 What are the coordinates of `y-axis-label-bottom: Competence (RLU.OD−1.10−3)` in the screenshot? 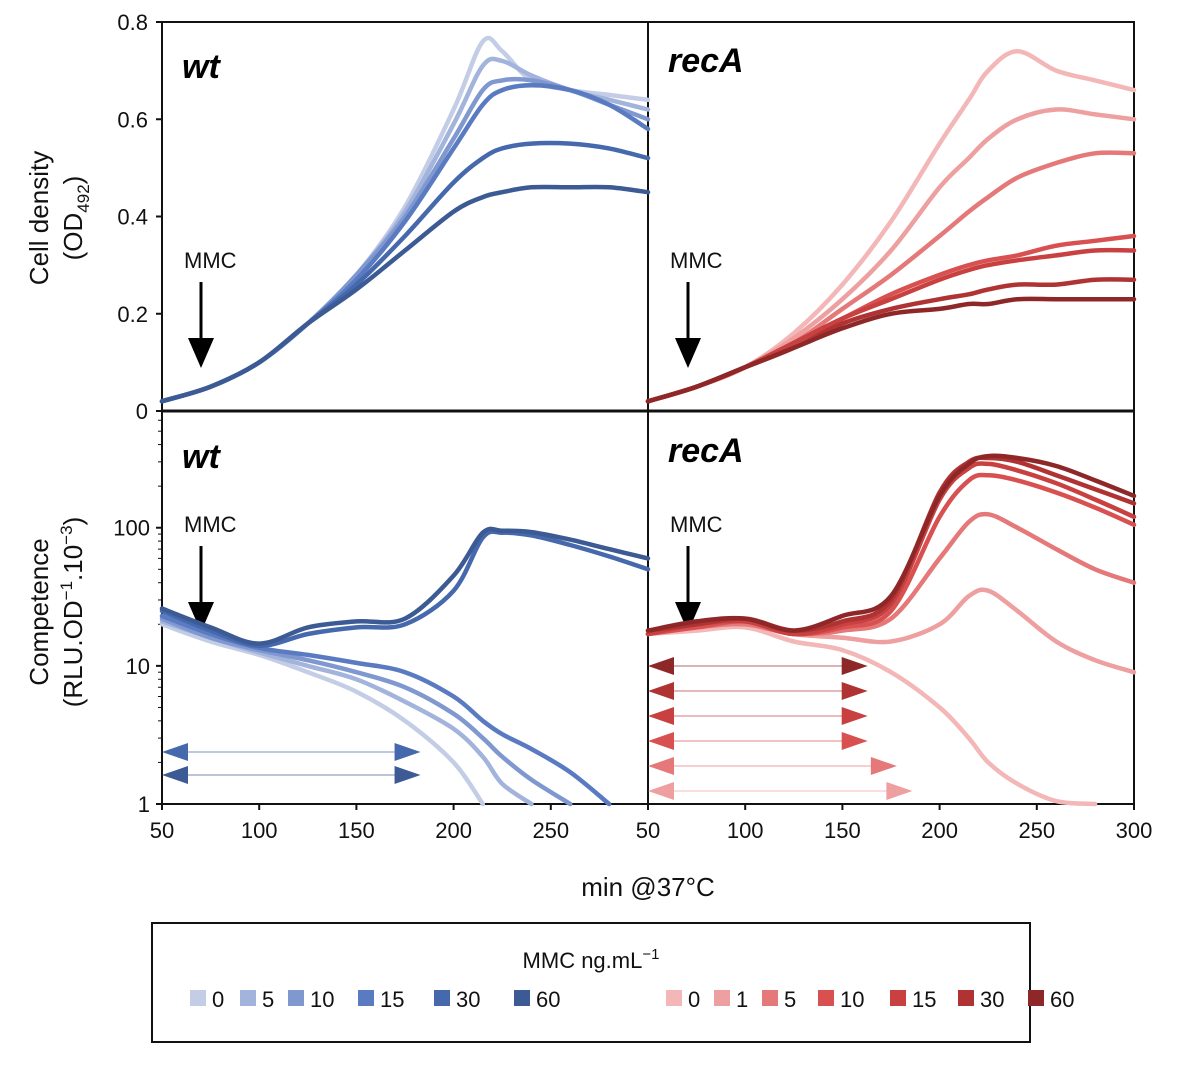 It's located at (56, 612).